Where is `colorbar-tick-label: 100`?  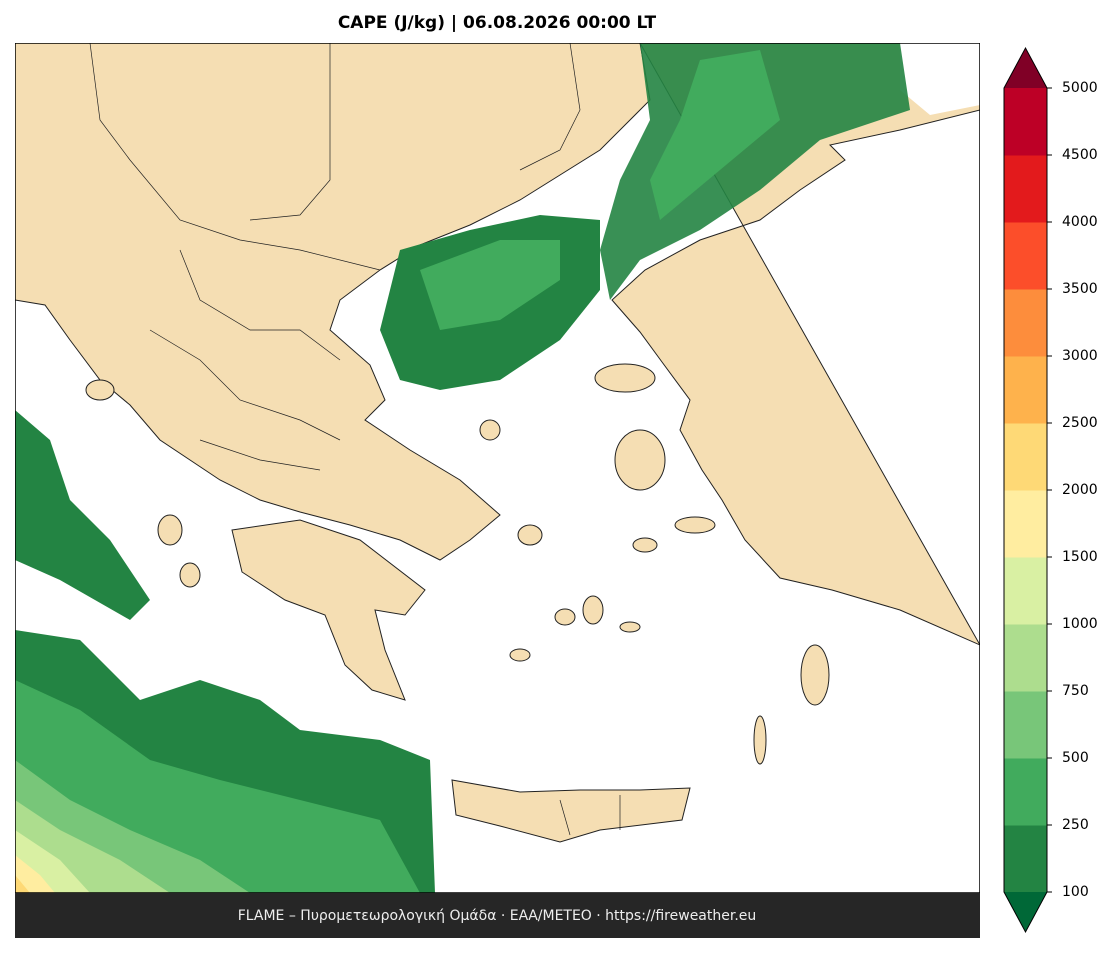
colorbar-tick-label: 100 is located at coordinates (1075, 892).